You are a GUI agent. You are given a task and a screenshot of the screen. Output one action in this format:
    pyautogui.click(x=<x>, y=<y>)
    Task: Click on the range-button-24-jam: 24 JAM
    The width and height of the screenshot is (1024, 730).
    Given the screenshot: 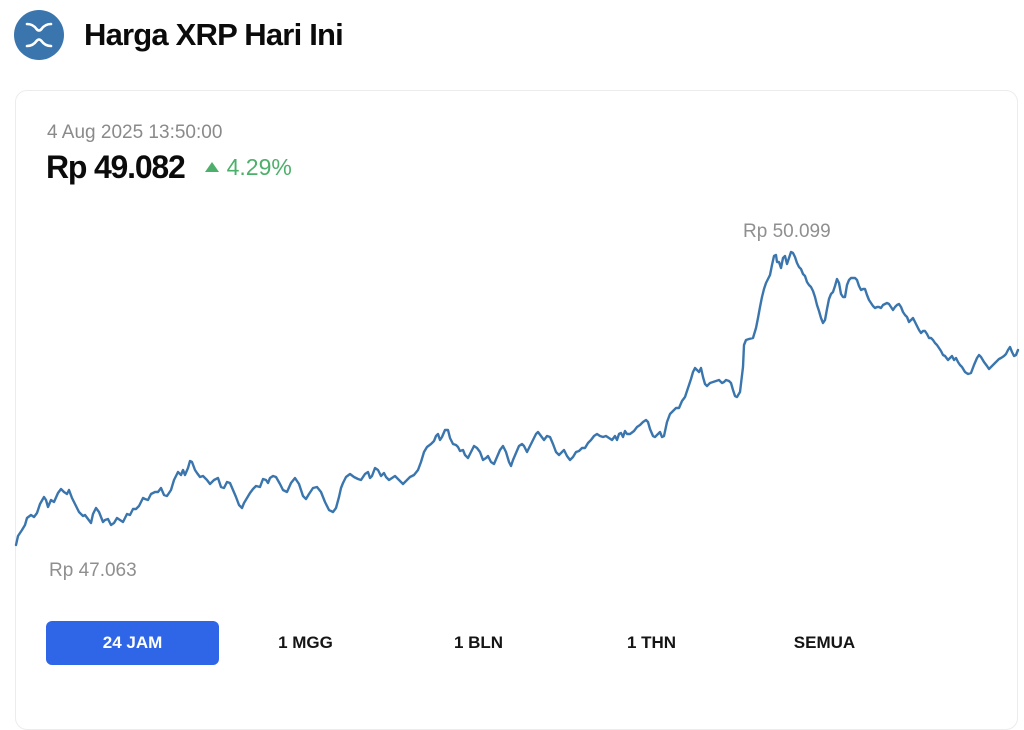 What is the action you would take?
    pyautogui.click(x=132, y=643)
    